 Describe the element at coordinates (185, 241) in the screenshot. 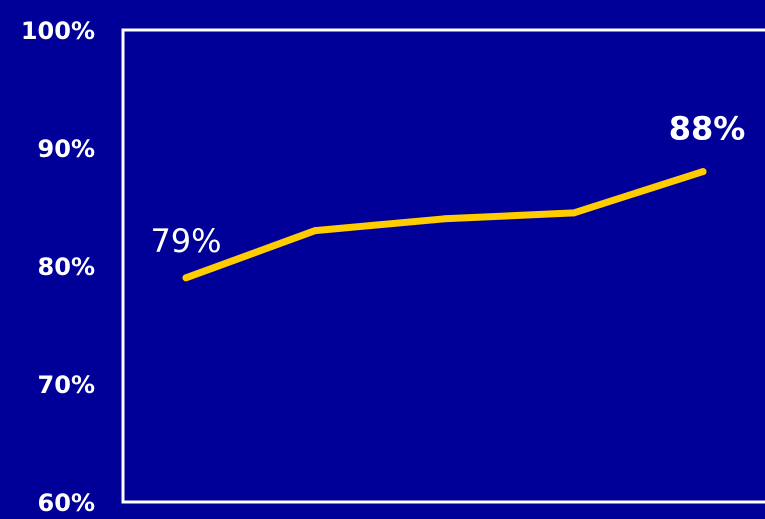

I see `data-label: 79%` at that location.